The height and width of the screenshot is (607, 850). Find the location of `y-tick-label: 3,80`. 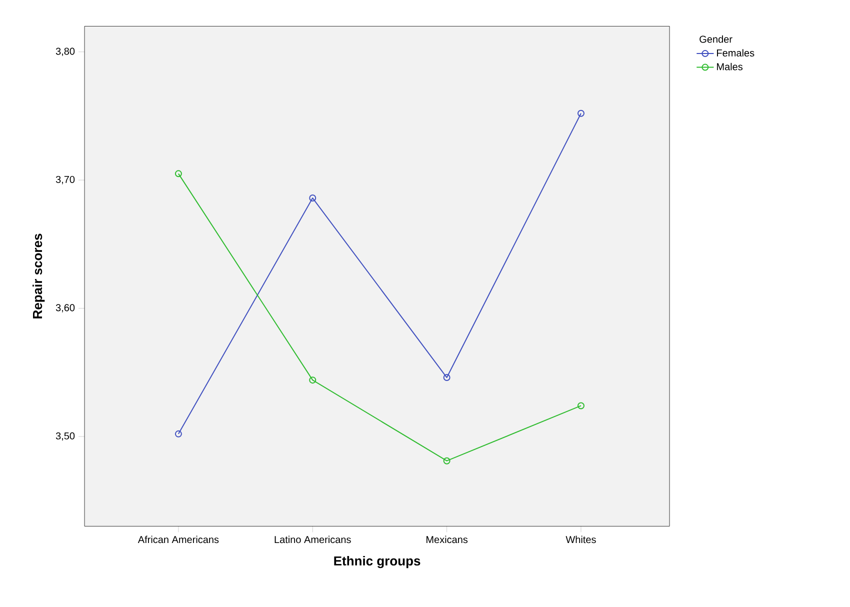

y-tick-label: 3,80 is located at coordinates (65, 52).